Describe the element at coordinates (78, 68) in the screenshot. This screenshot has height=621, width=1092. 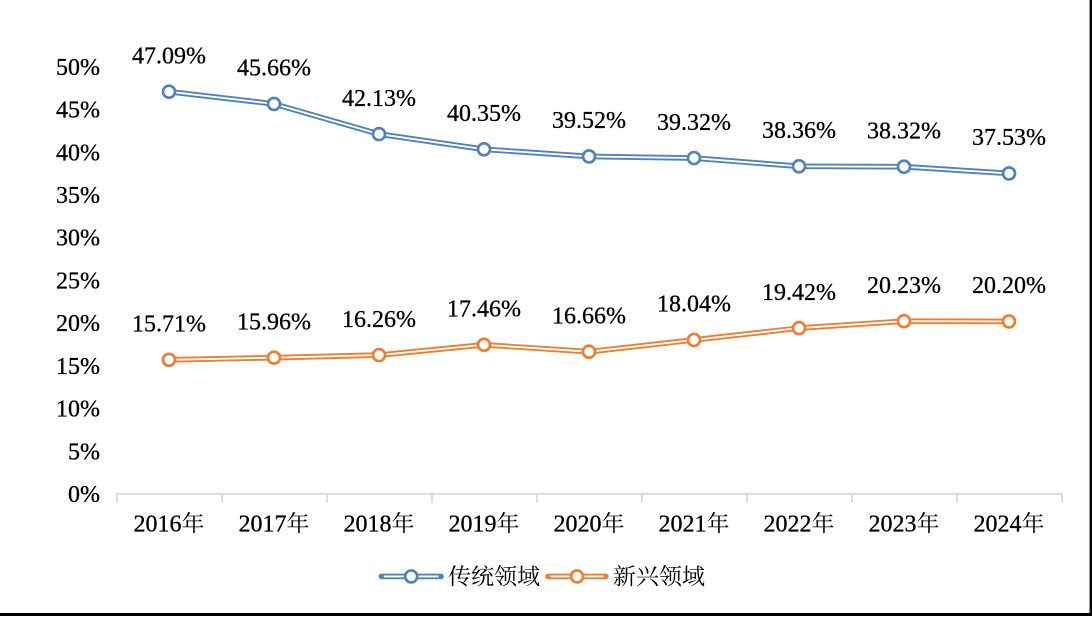
I see `svg-text: 50%` at that location.